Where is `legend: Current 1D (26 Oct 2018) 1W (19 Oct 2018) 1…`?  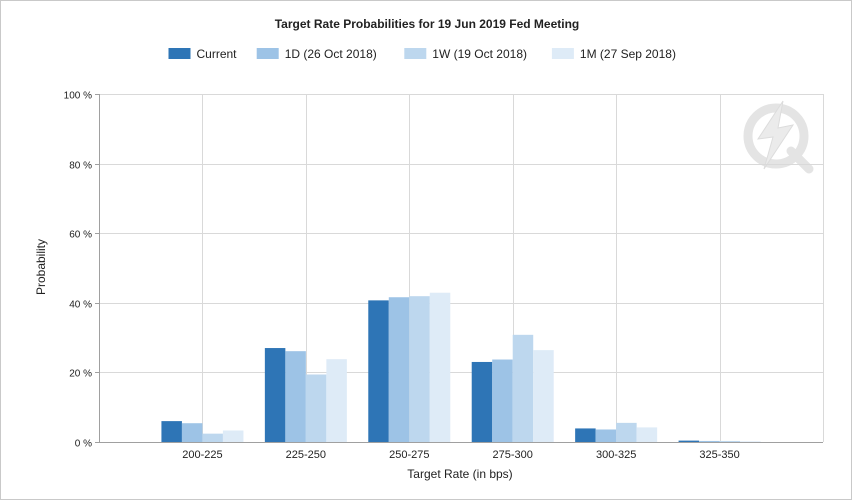
legend: Current 1D (26 Oct 2018) 1W (19 Oct 2018) 1… is located at coordinates (422, 54).